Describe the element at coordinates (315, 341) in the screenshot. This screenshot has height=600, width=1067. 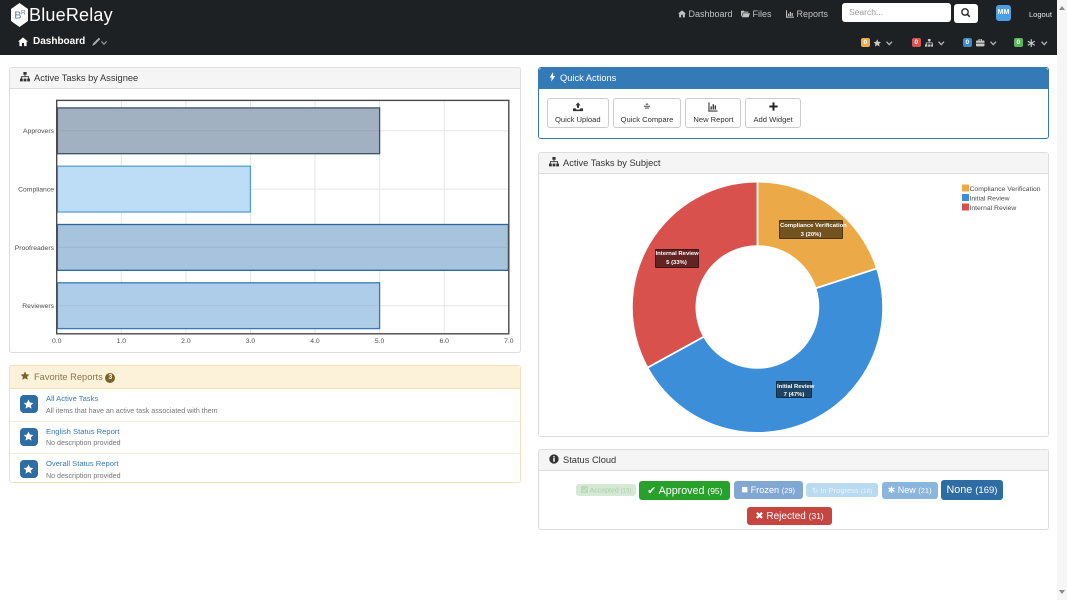
I see `svg-text: 4.0` at that location.